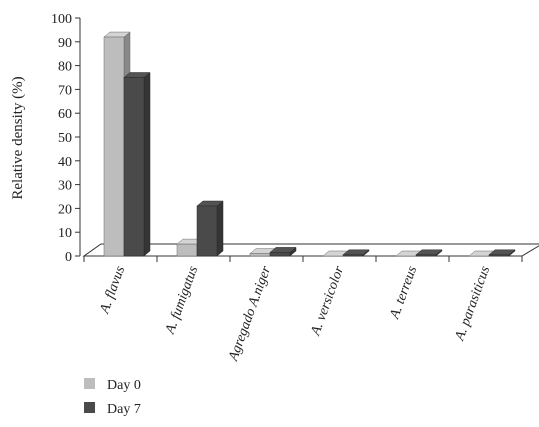 The width and height of the screenshot is (539, 427). What do you see at coordinates (65, 186) in the screenshot?
I see `y-tick-label: 30` at bounding box center [65, 186].